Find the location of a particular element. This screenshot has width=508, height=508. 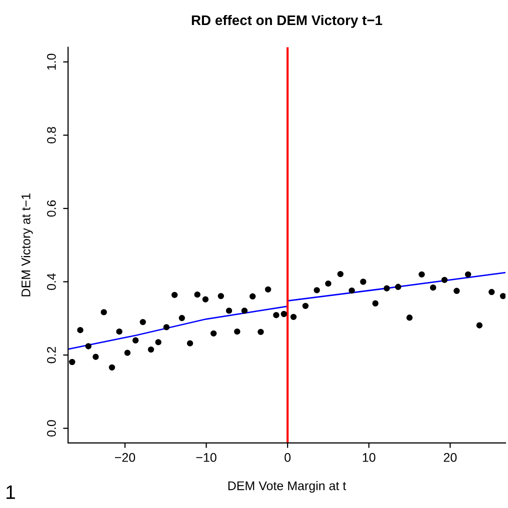

y-tick-label: 1.0 is located at coordinates (51, 62).